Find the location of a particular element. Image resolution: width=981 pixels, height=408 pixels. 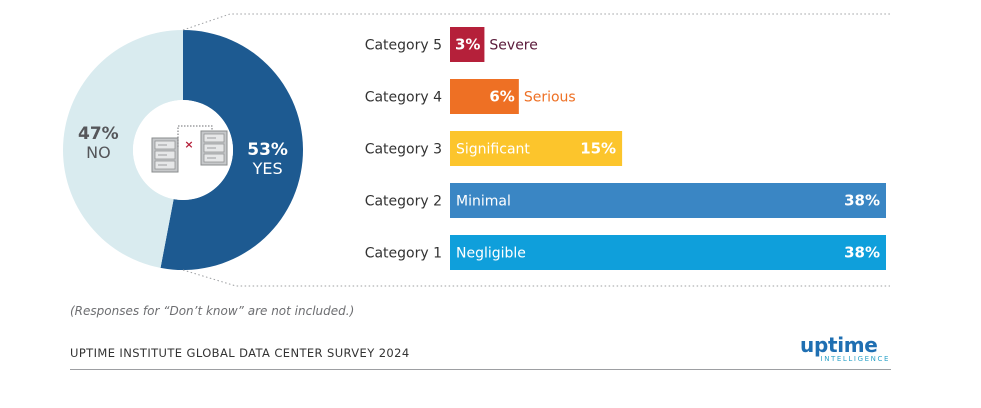

bar-descriptor: Significant is located at coordinates (493, 150).